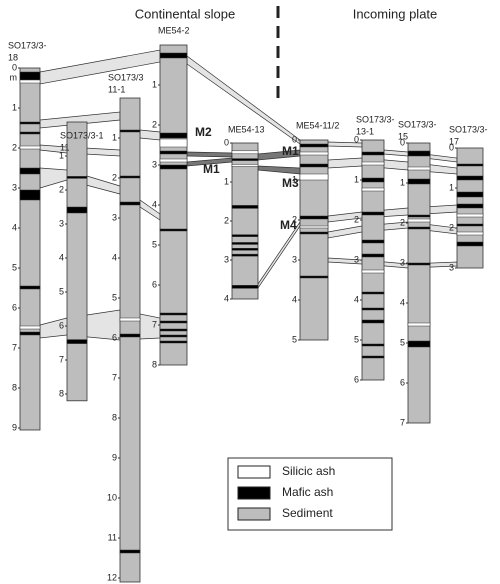 The image size is (500, 584). What do you see at coordinates (290, 183) in the screenshot?
I see `marker: M3` at bounding box center [290, 183].